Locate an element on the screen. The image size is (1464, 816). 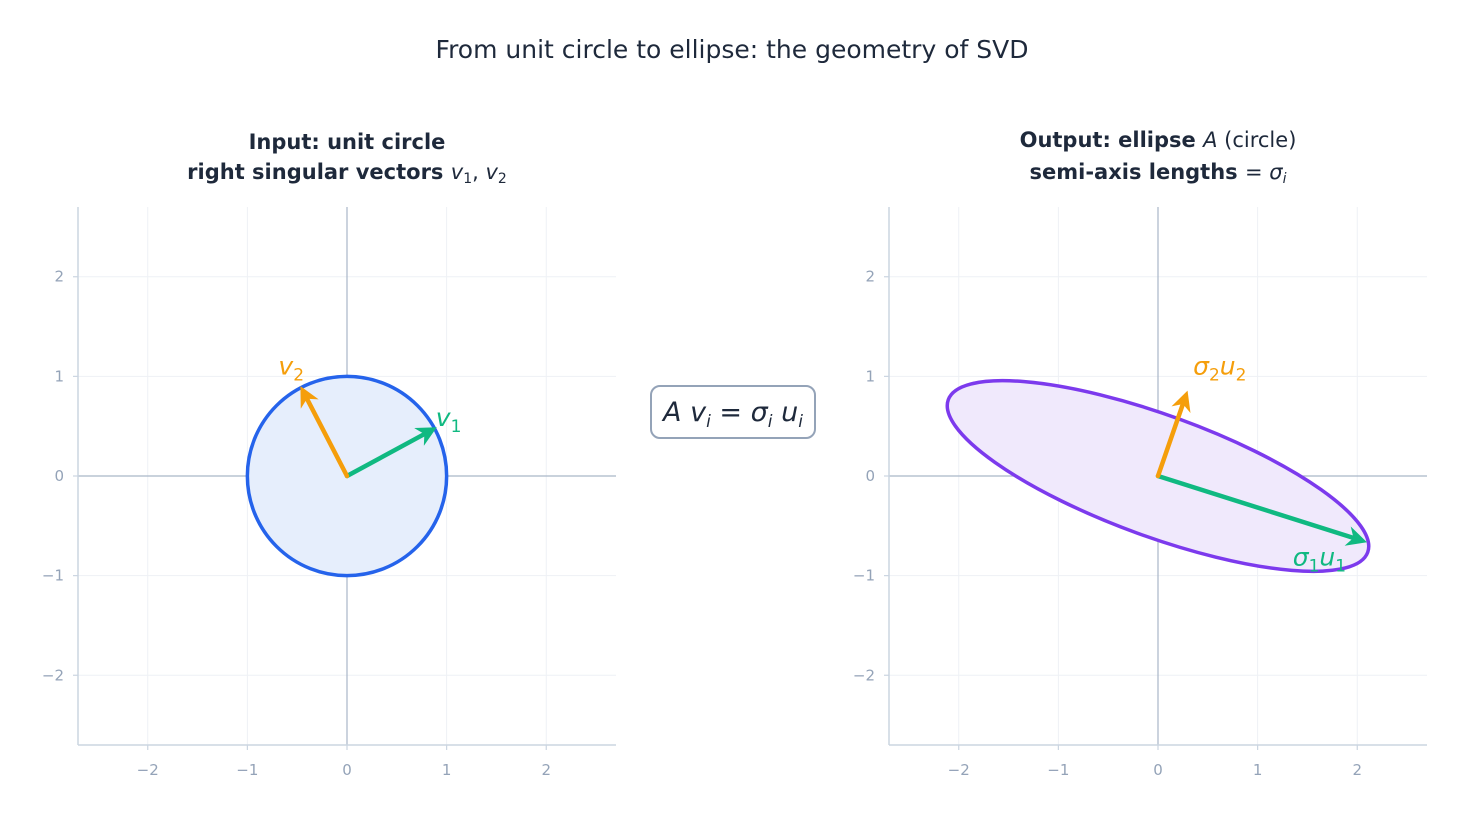
vector-arrow-sigma2-u2 is located at coordinates (1173, 434).